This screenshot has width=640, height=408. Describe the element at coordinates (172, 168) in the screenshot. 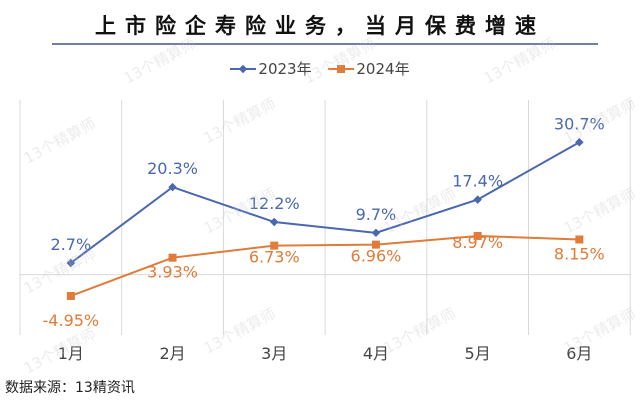

I see `data-label: 20.3%` at that location.